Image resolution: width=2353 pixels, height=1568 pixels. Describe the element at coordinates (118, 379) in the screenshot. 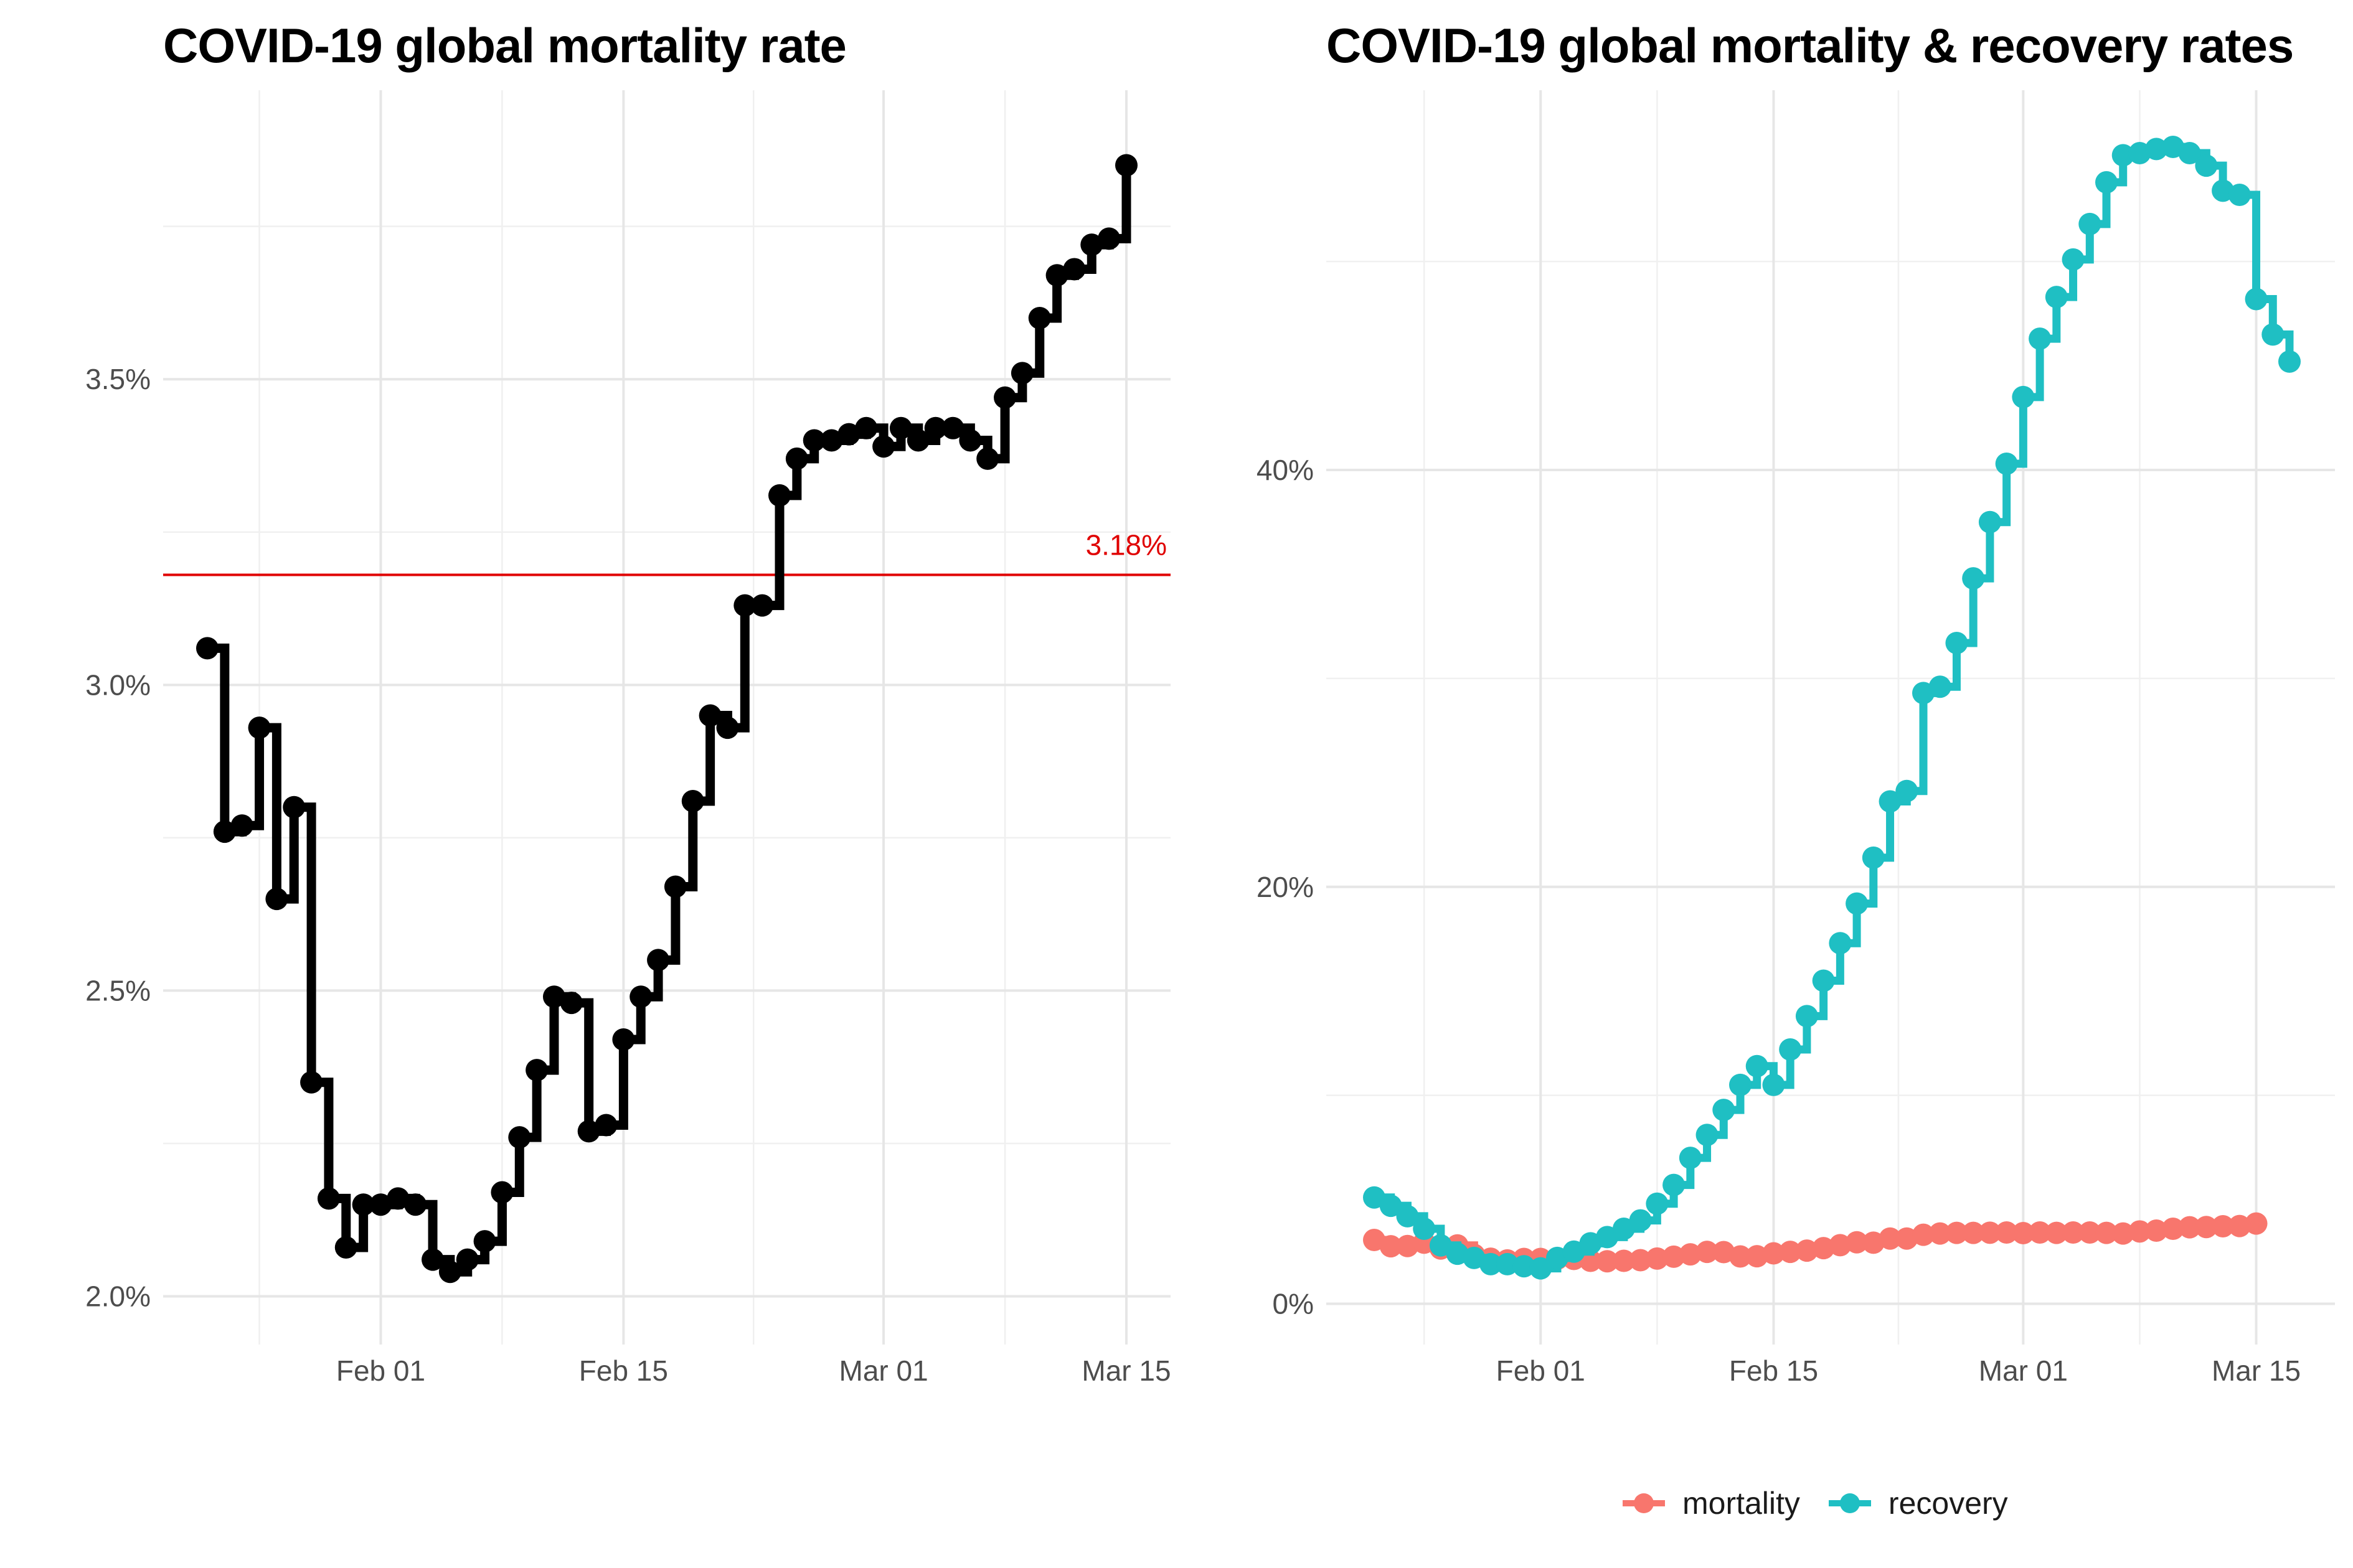

I see `y-tick-label: 3.5%` at that location.